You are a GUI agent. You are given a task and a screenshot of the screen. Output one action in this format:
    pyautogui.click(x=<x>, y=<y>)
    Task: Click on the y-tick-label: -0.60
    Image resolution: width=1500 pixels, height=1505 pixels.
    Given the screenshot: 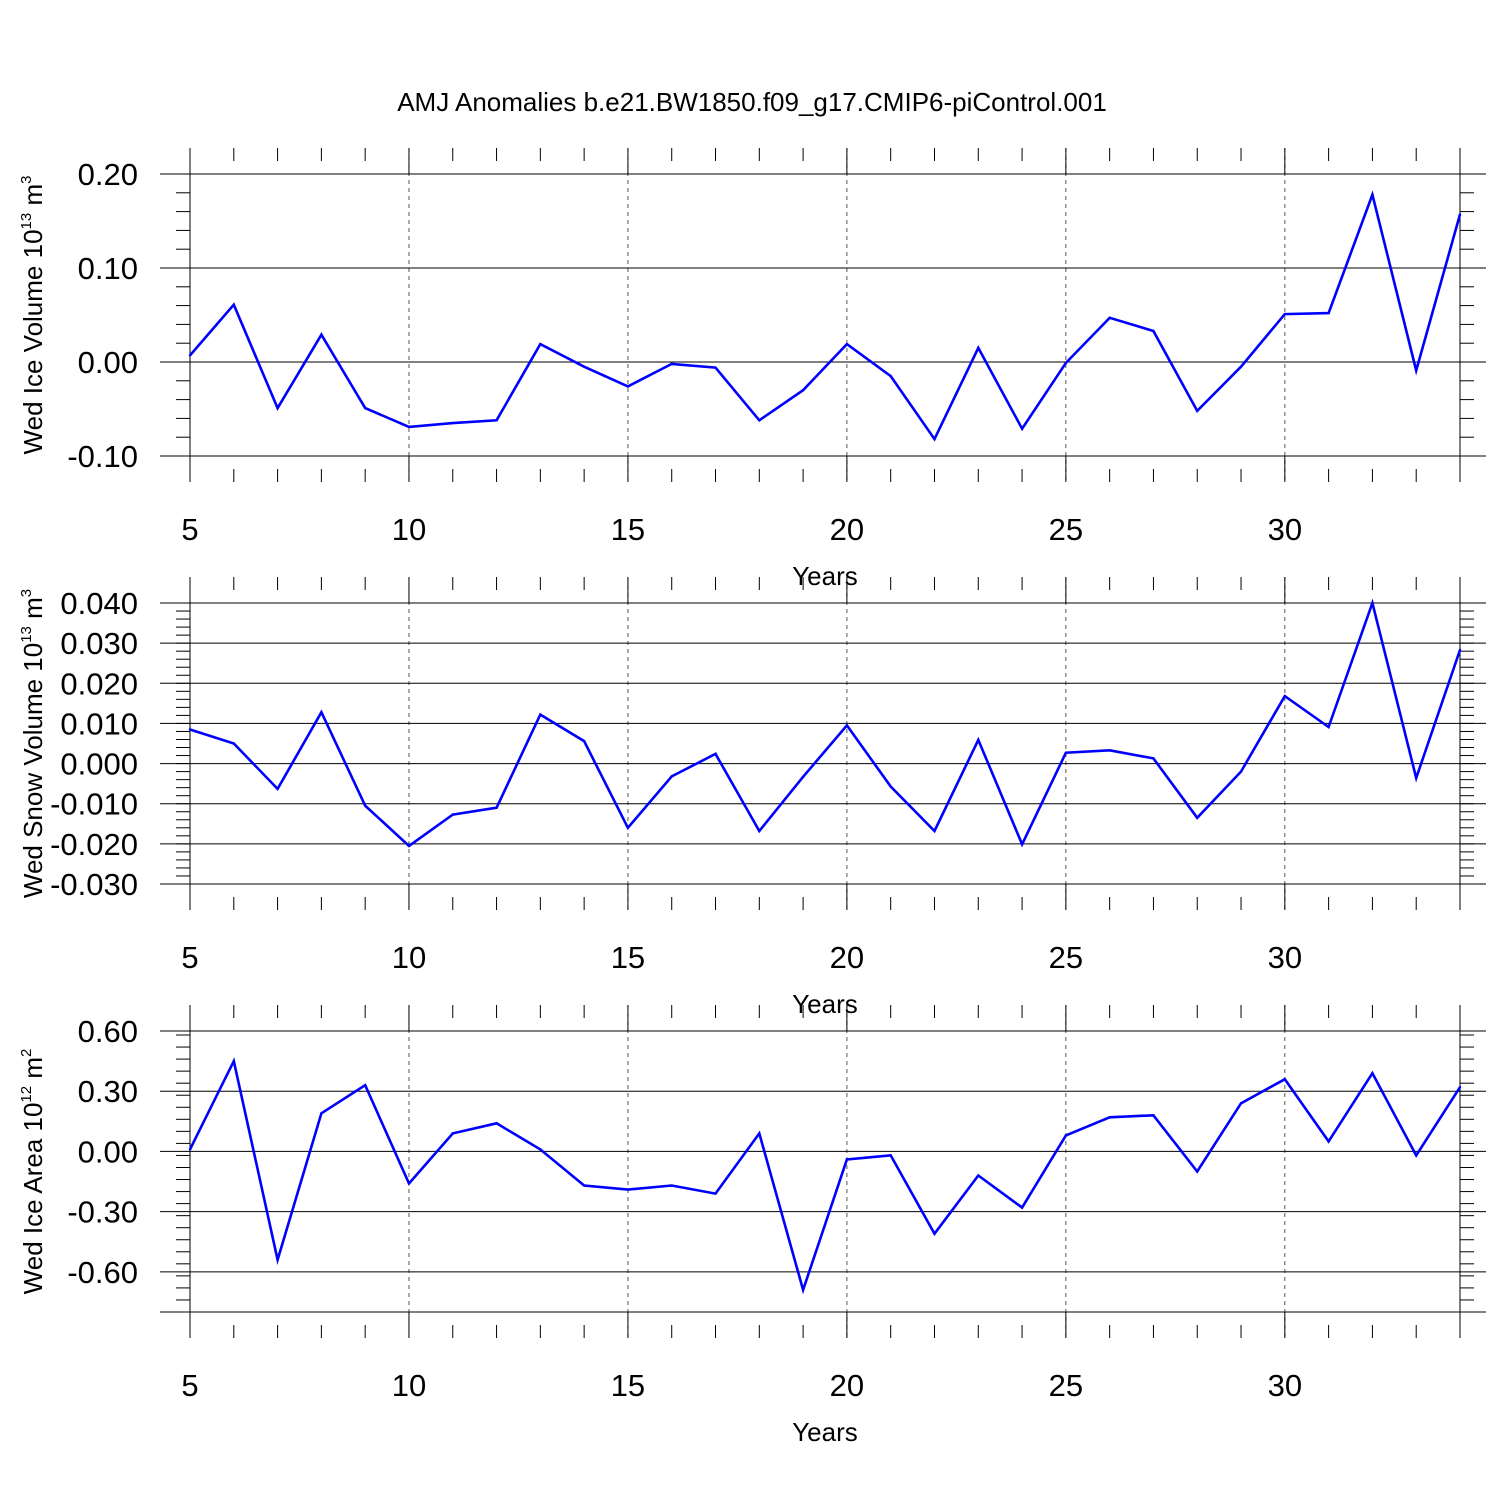 What is the action you would take?
    pyautogui.click(x=102, y=1272)
    